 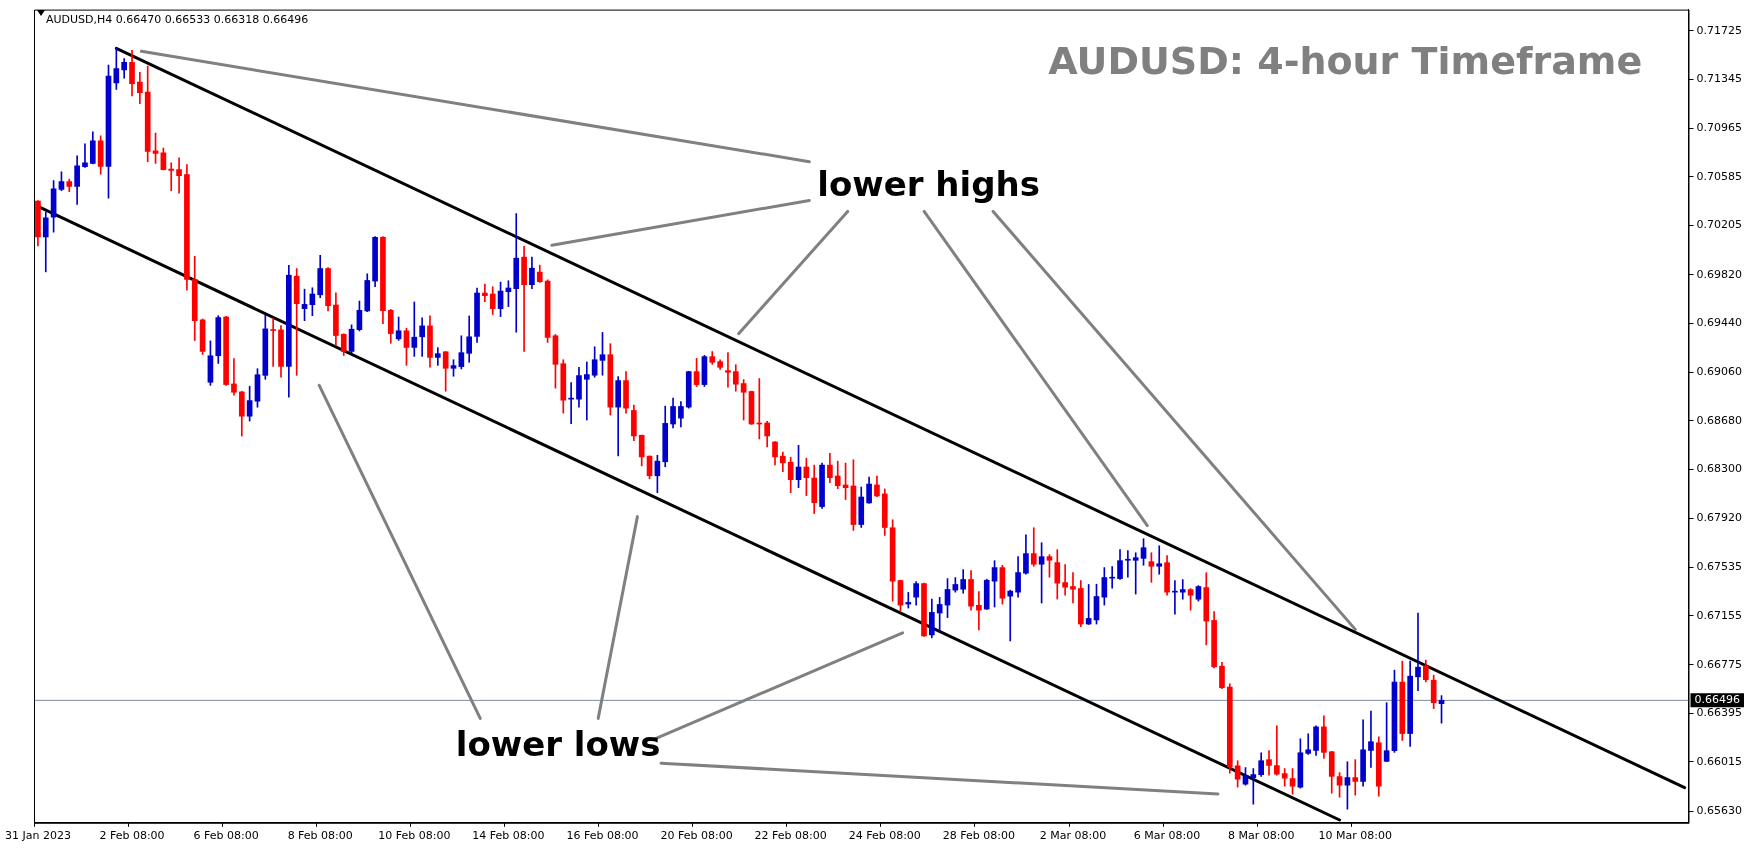 I want to click on x-tick-label: 20 Feb 08:00, so click(x=696, y=836).